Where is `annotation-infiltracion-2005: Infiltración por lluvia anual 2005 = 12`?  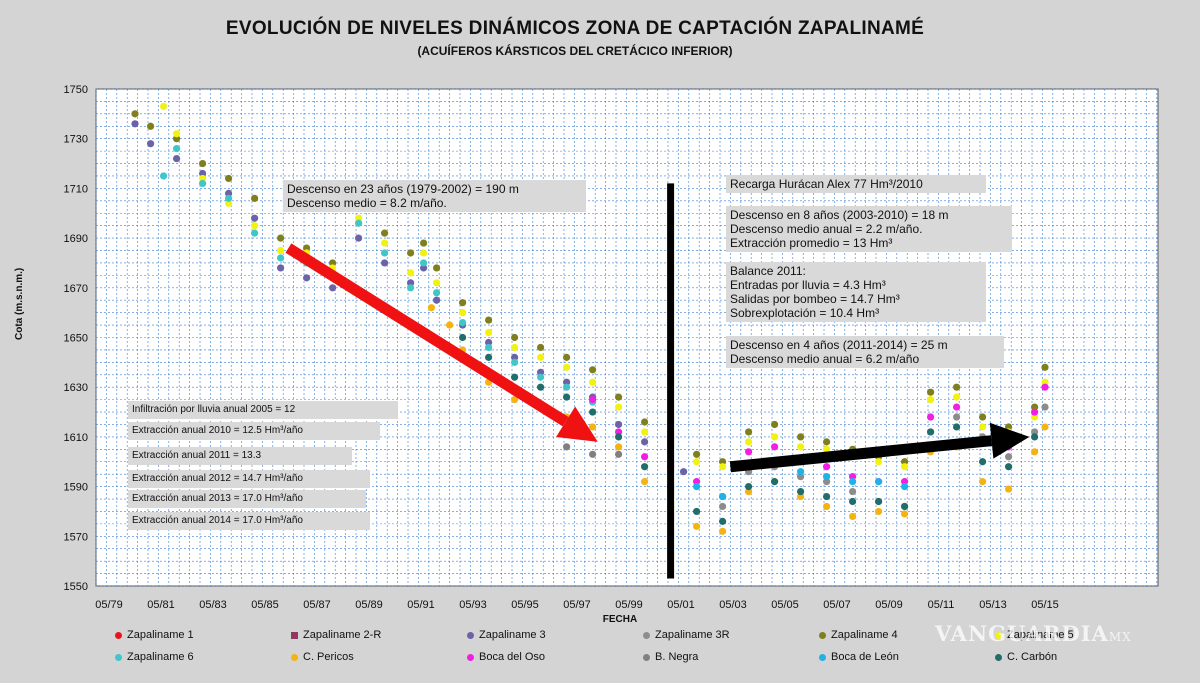 annotation-infiltracion-2005: Infiltración por lluvia anual 2005 = 12 is located at coordinates (263, 410).